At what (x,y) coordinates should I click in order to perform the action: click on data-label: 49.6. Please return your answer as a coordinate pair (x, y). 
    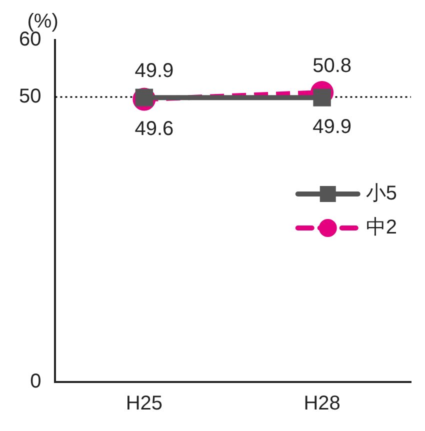
    Looking at the image, I should click on (154, 129).